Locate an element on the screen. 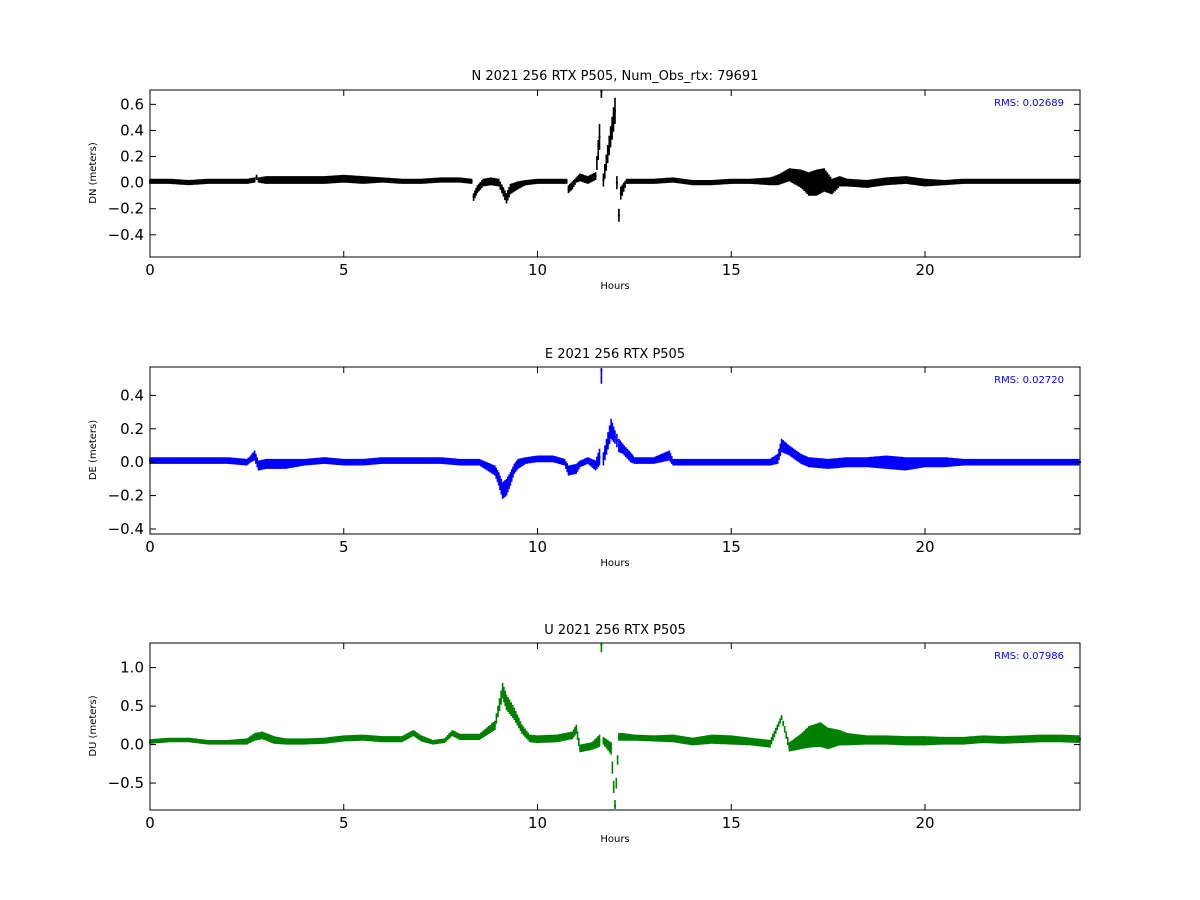 The width and height of the screenshot is (1200, 900). panel-north-frame is located at coordinates (615, 173).